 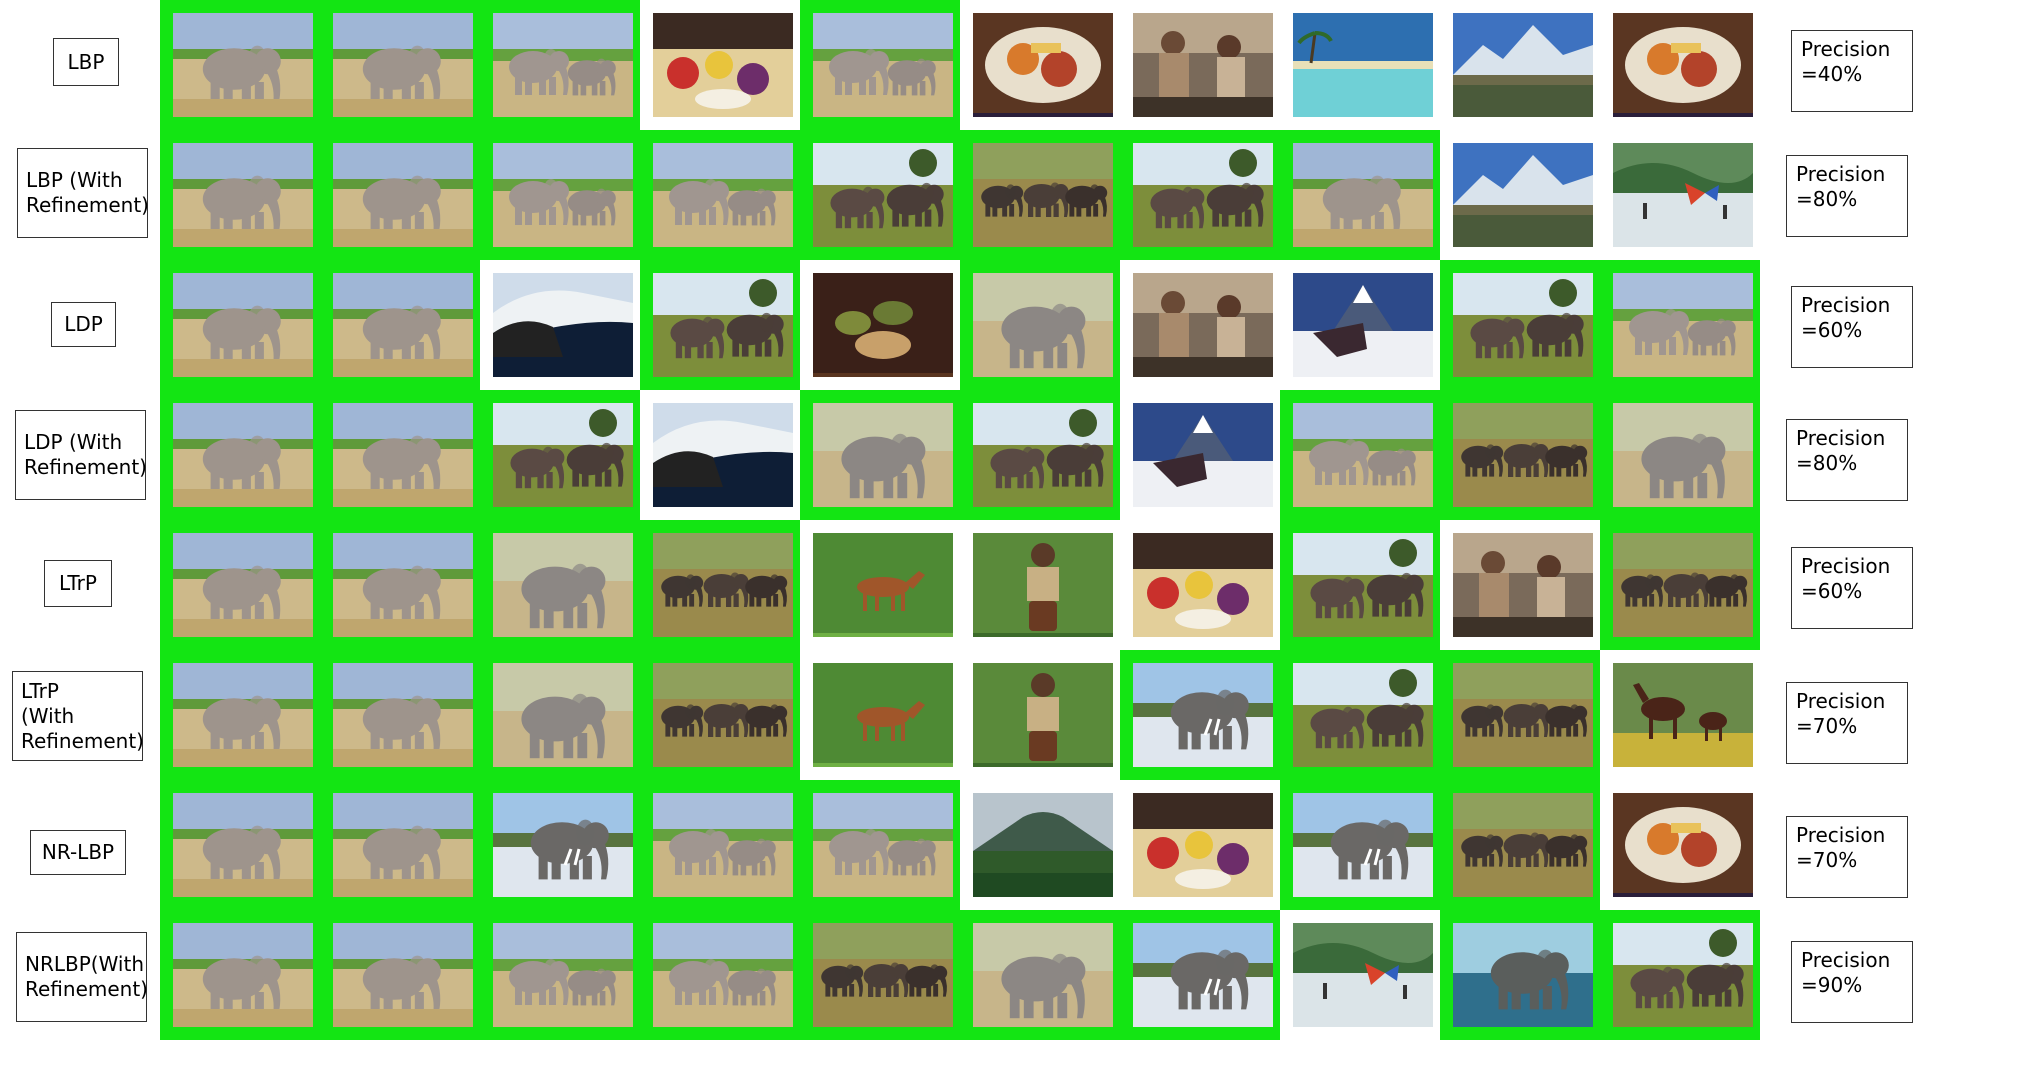 I want to click on mountain-thumbnail, so click(x=1523, y=195).